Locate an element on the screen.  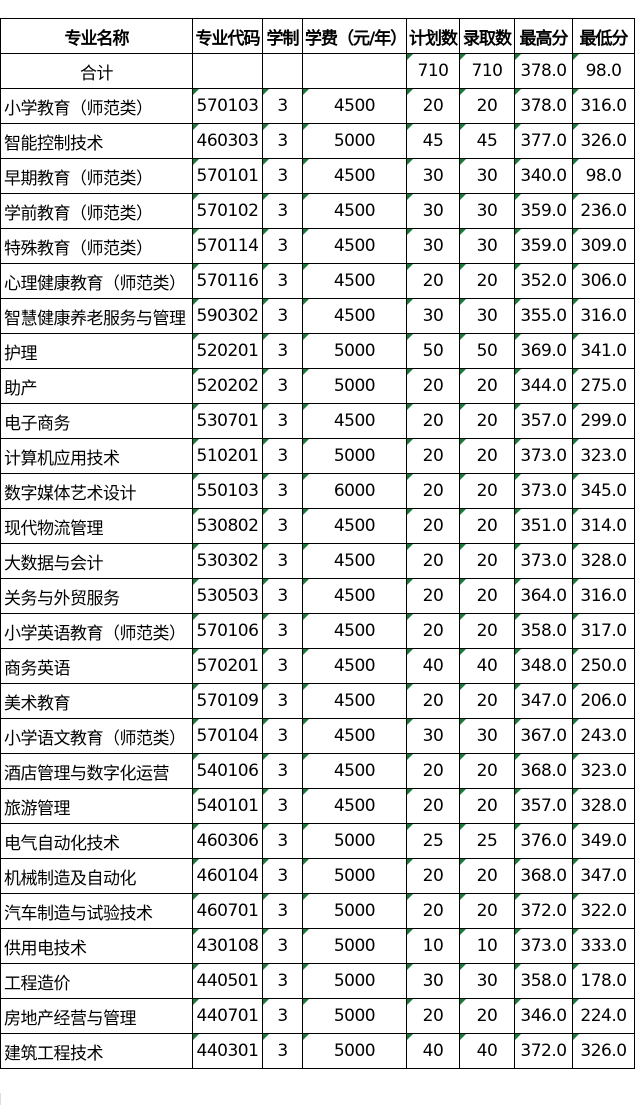
major-name: 护理 is located at coordinates (96, 351).